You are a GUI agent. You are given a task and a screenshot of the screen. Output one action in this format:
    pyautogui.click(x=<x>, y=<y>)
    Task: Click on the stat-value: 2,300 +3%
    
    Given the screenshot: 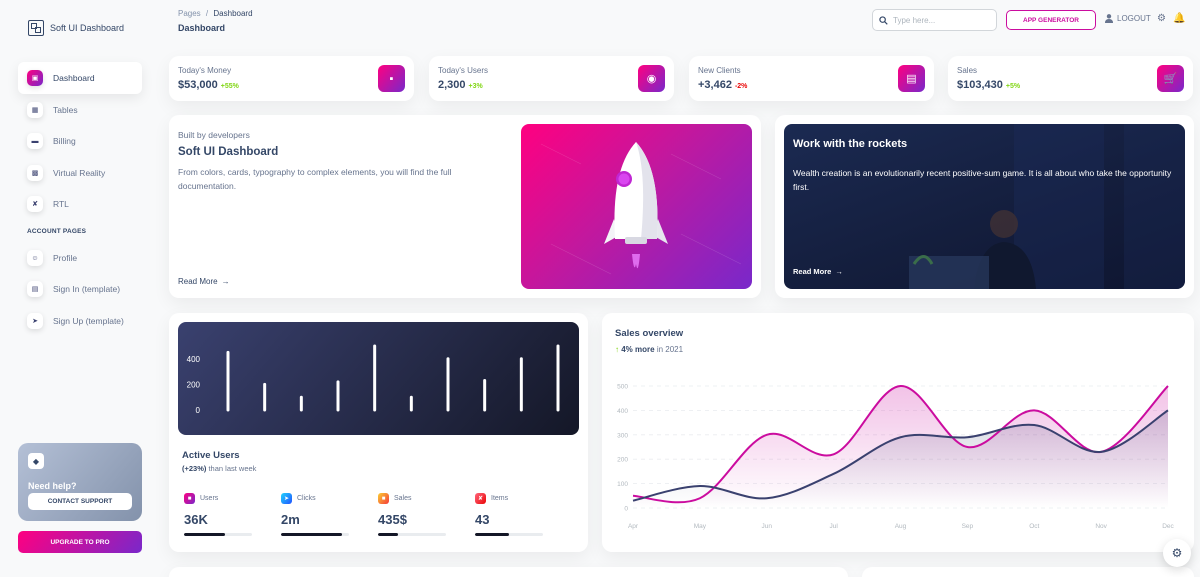 What is the action you would take?
    pyautogui.click(x=460, y=85)
    